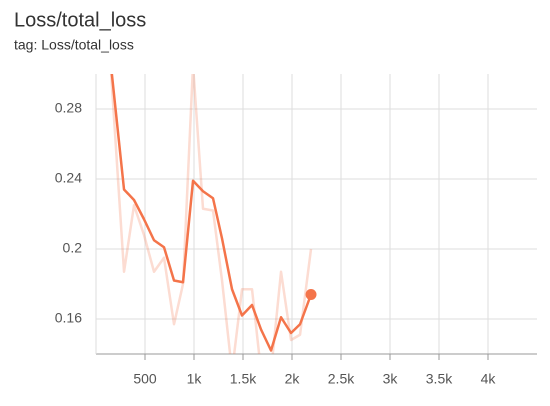 This screenshot has width=550, height=406. What do you see at coordinates (391, 379) in the screenshot?
I see `x-tick-label: 3k` at bounding box center [391, 379].